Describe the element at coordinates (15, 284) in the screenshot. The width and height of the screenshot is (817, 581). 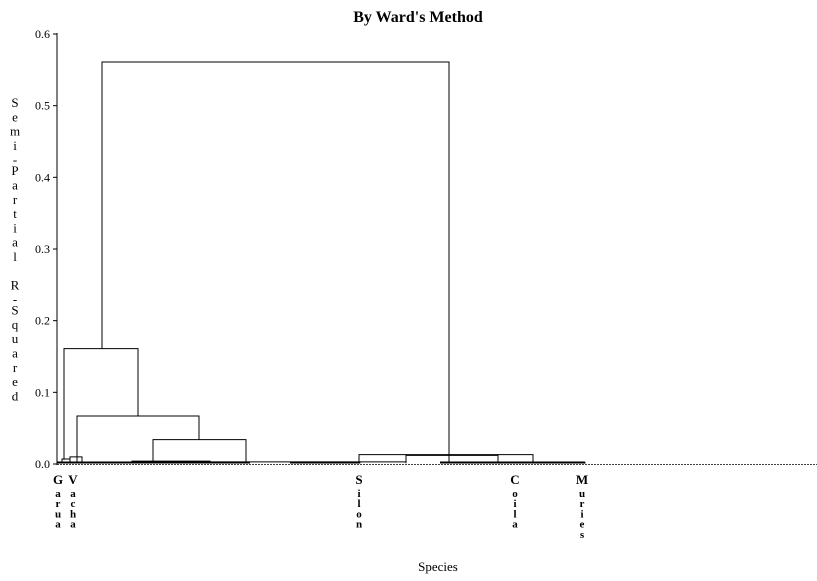
I see `y-label-char: R` at that location.